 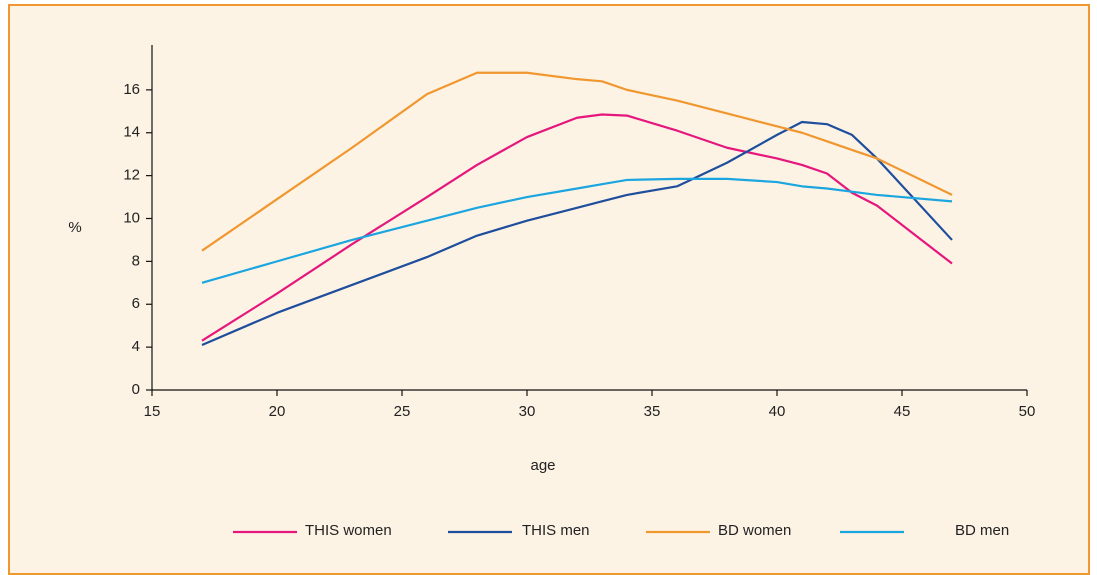 I want to click on x-tick-label: 45, so click(x=902, y=411).